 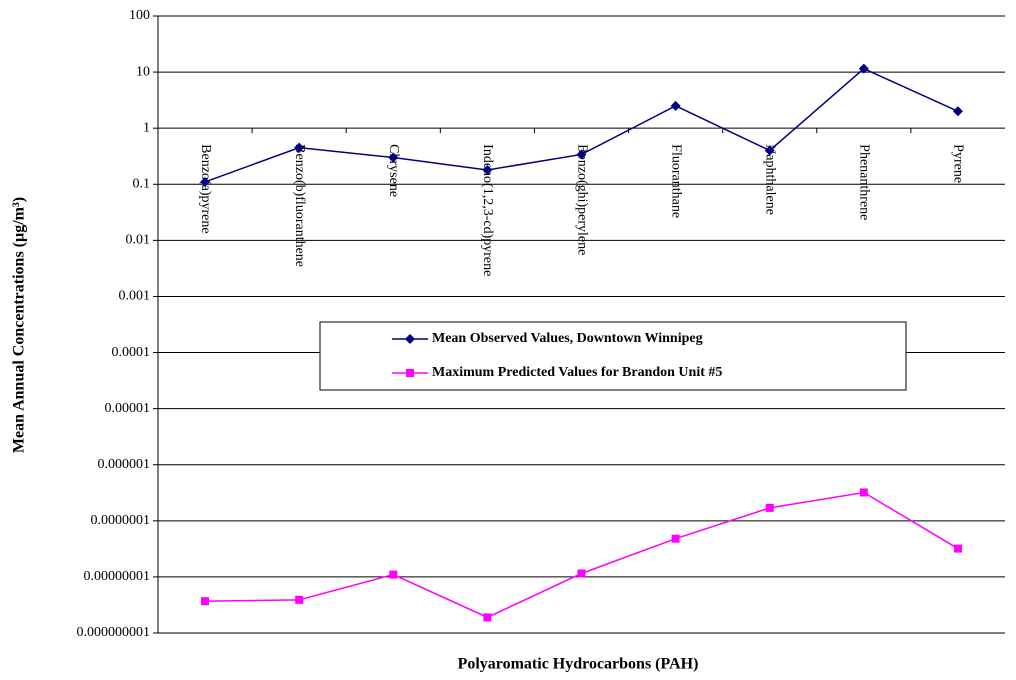 What do you see at coordinates (393, 170) in the screenshot?
I see `x-tick-label: Chrysene` at bounding box center [393, 170].